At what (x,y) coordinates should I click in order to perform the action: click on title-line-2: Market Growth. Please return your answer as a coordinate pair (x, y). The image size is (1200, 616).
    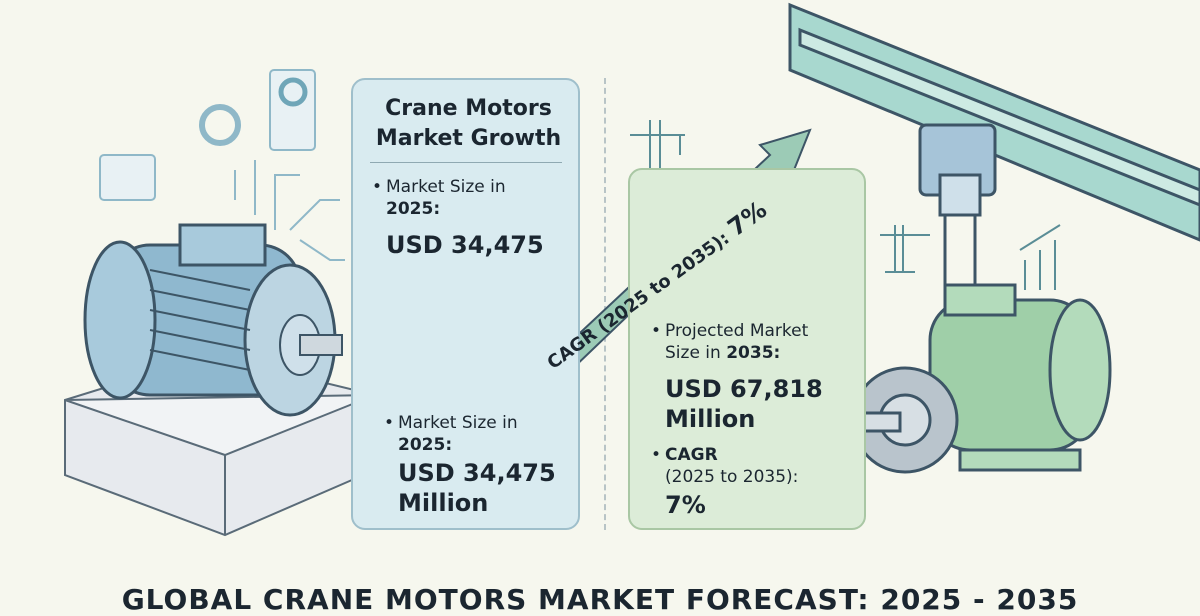
    Looking at the image, I should click on (468, 138).